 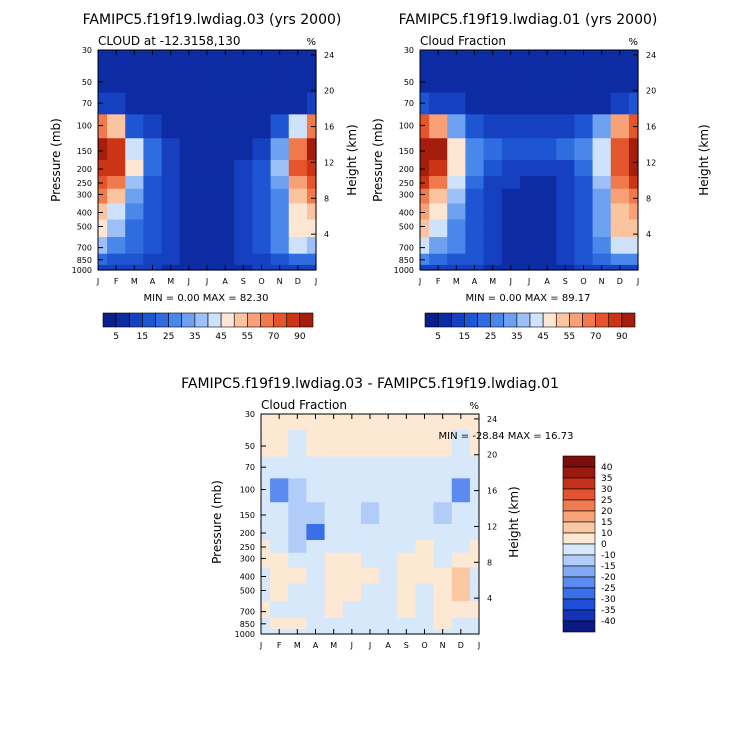 I want to click on y2-tick-label: 20, so click(x=492, y=455).